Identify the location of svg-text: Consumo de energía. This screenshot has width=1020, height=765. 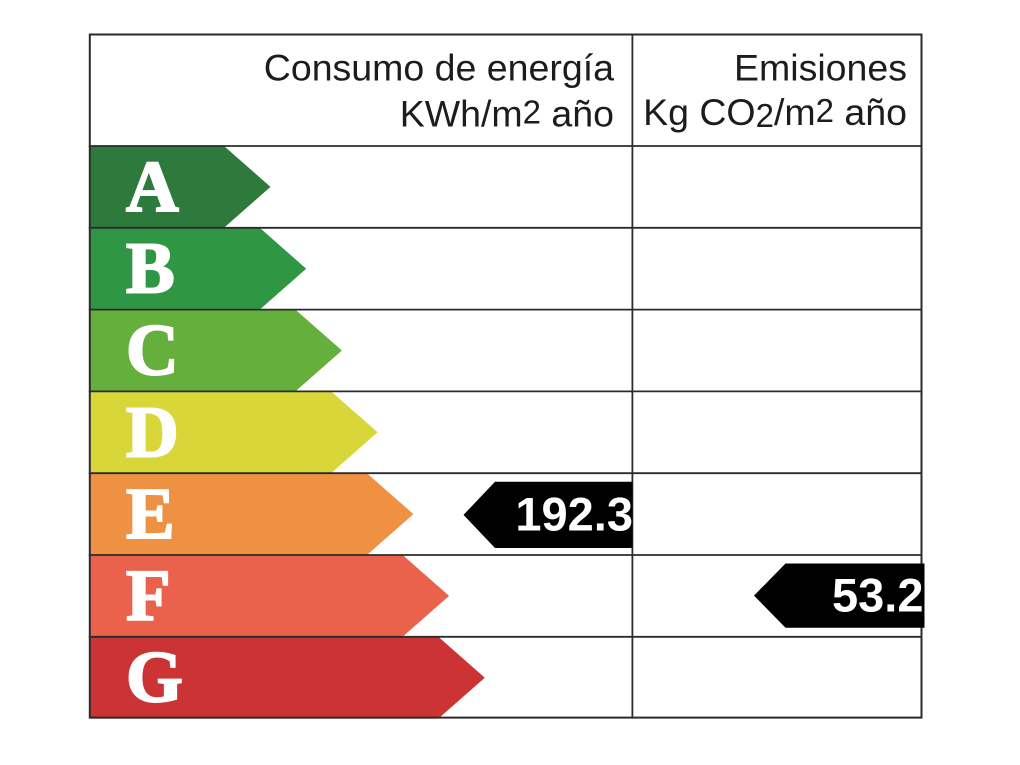
(439, 68).